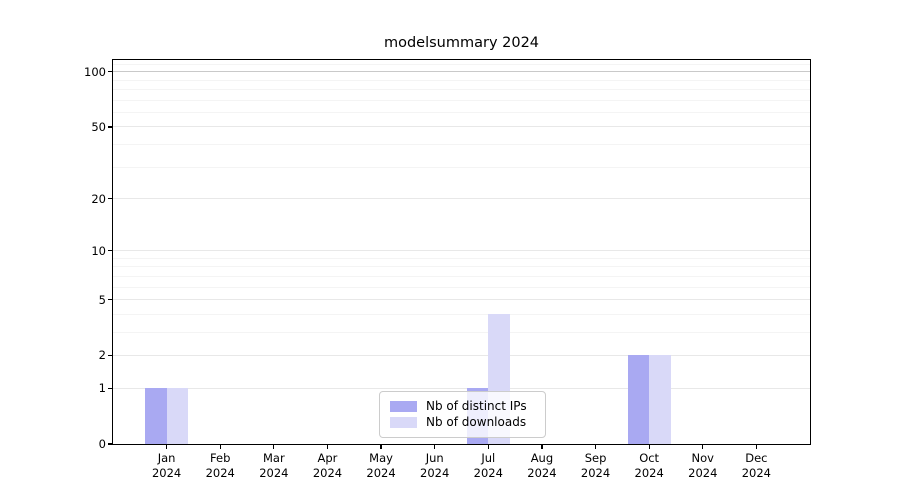  I want to click on x-tick-label-line: Aug, so click(542, 458).